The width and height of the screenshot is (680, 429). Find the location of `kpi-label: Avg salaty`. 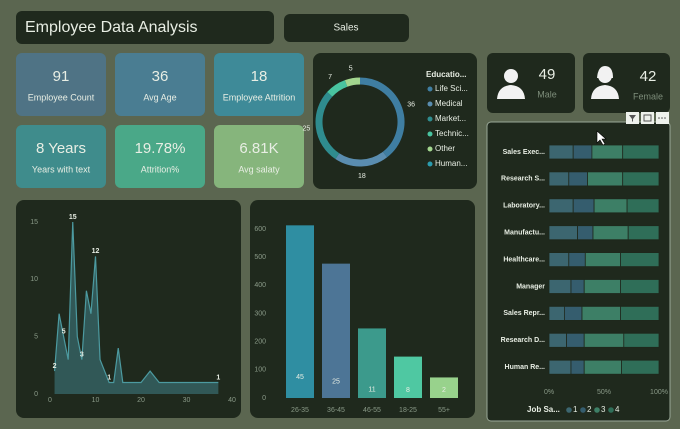

kpi-label: Avg salaty is located at coordinates (259, 169).